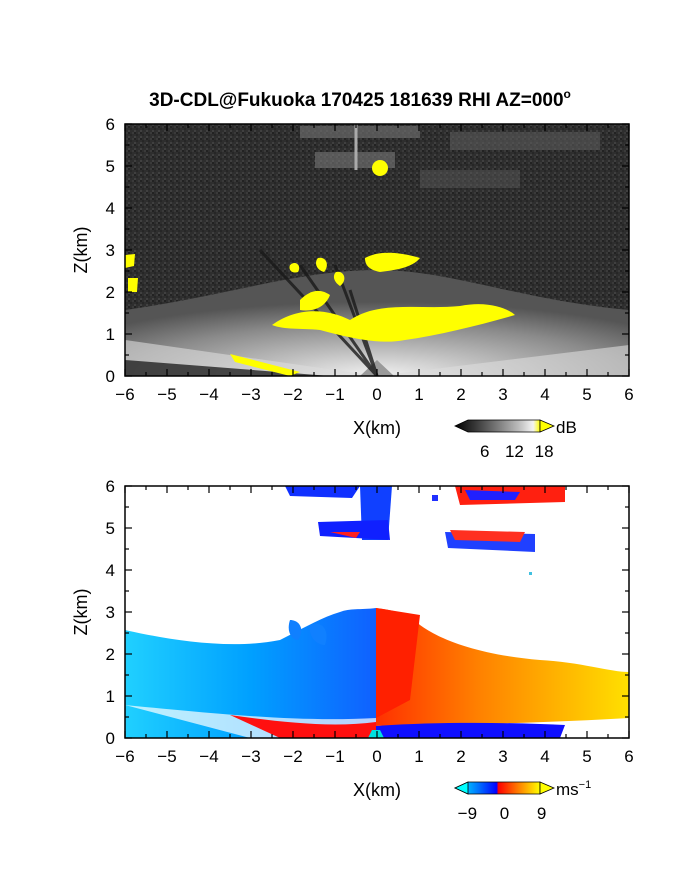 This screenshot has height=885, width=680. Describe the element at coordinates (110, 570) in the screenshot. I see `velocity-y-tick-label: 4` at that location.